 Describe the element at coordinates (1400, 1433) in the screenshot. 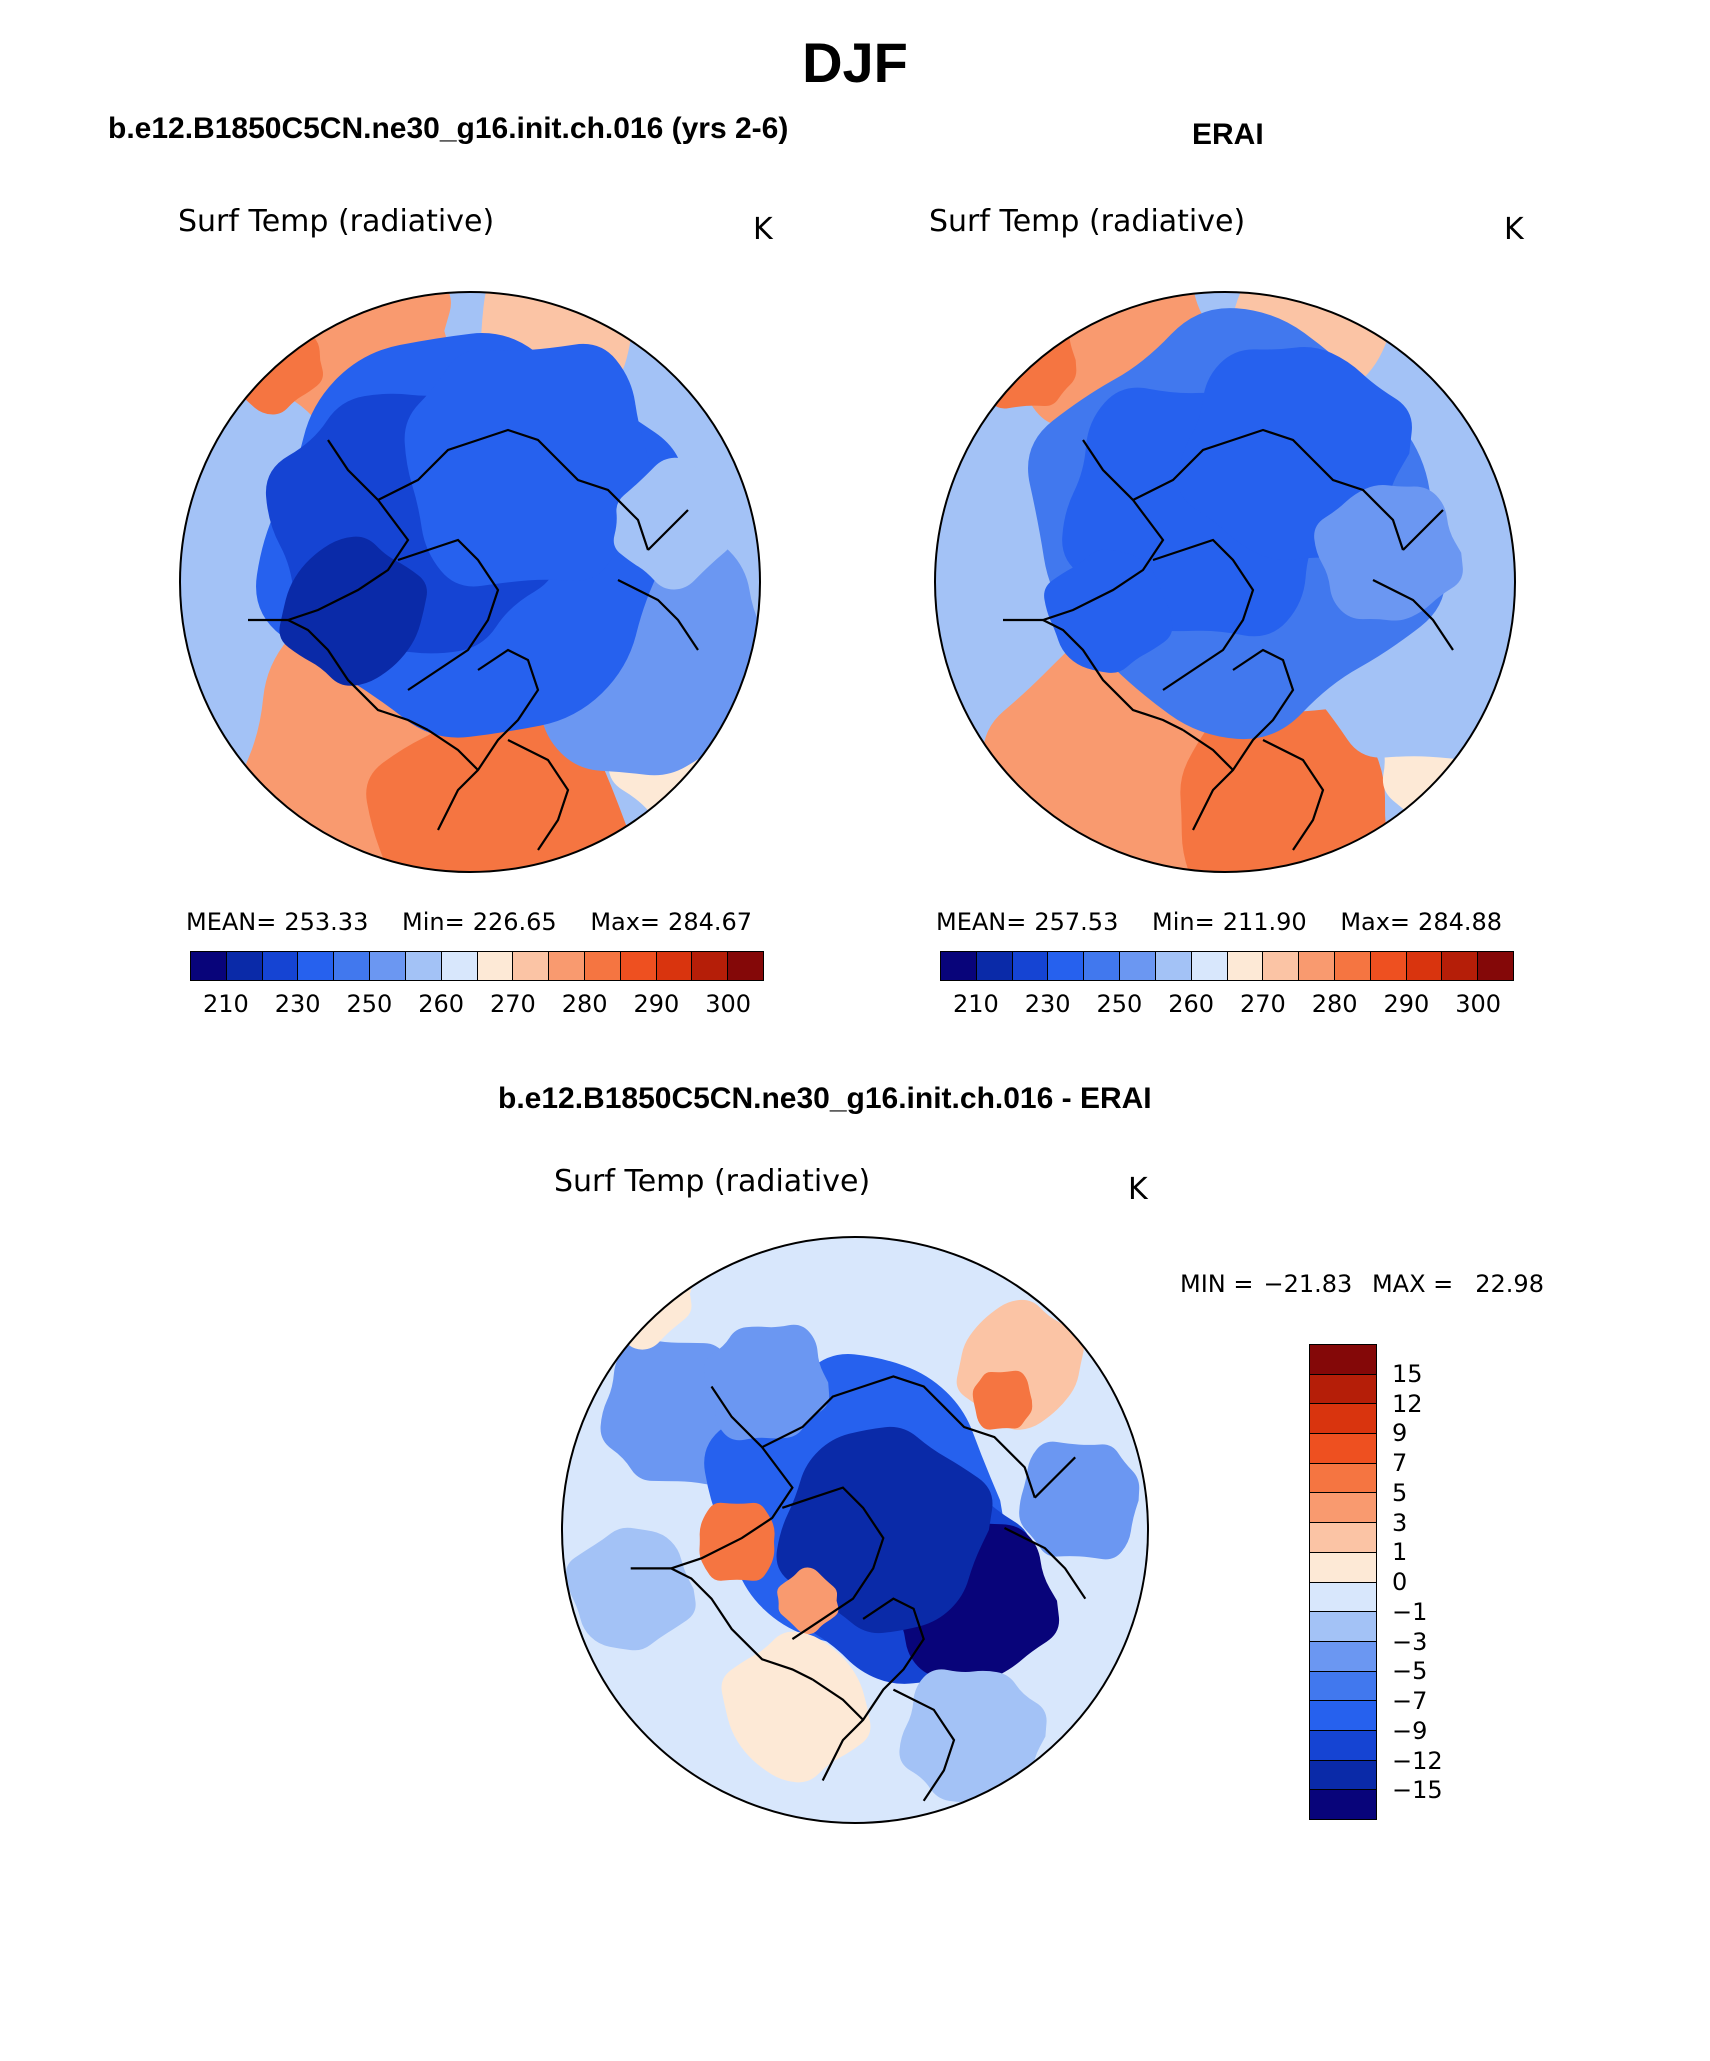

I see `colorbar-tick-label: 9` at that location.